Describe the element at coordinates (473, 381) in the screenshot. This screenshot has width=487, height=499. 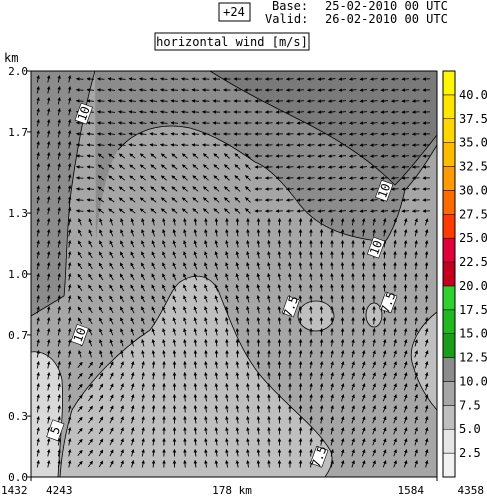
I see `colorbar-label: 10.0` at that location.